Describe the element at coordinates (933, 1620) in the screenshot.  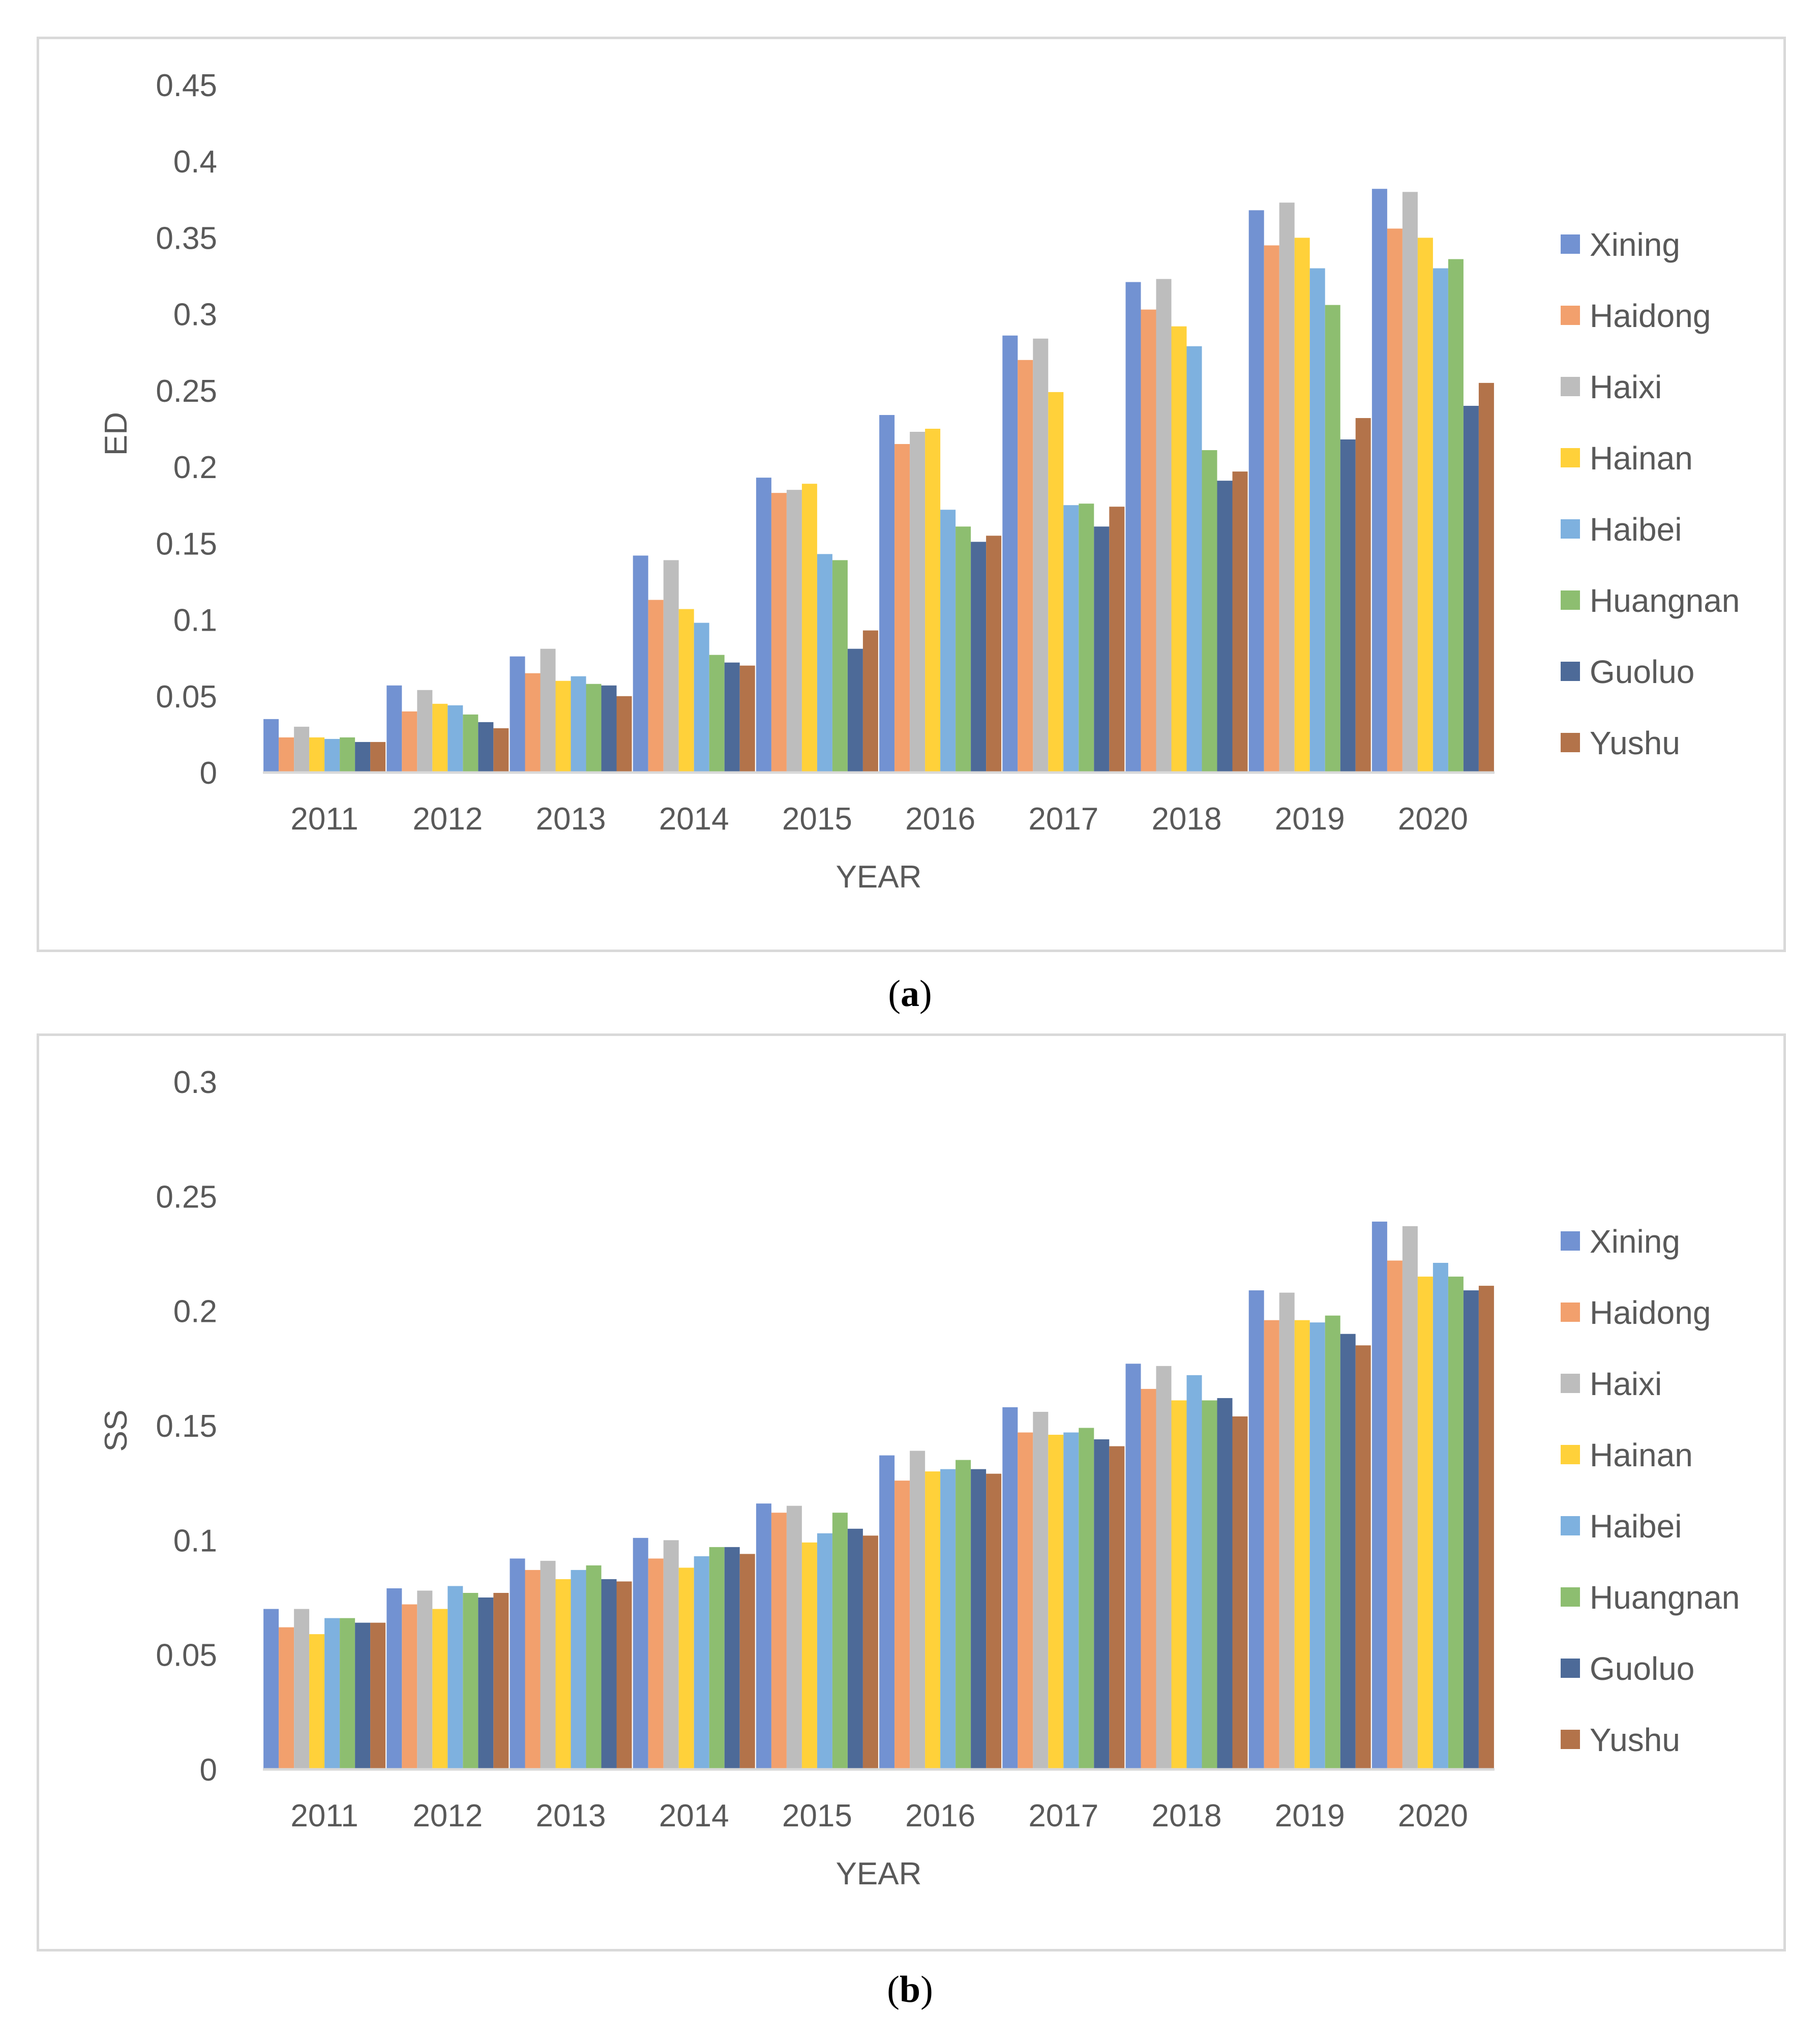
I see `chart-b-bar-hainan-2016` at that location.